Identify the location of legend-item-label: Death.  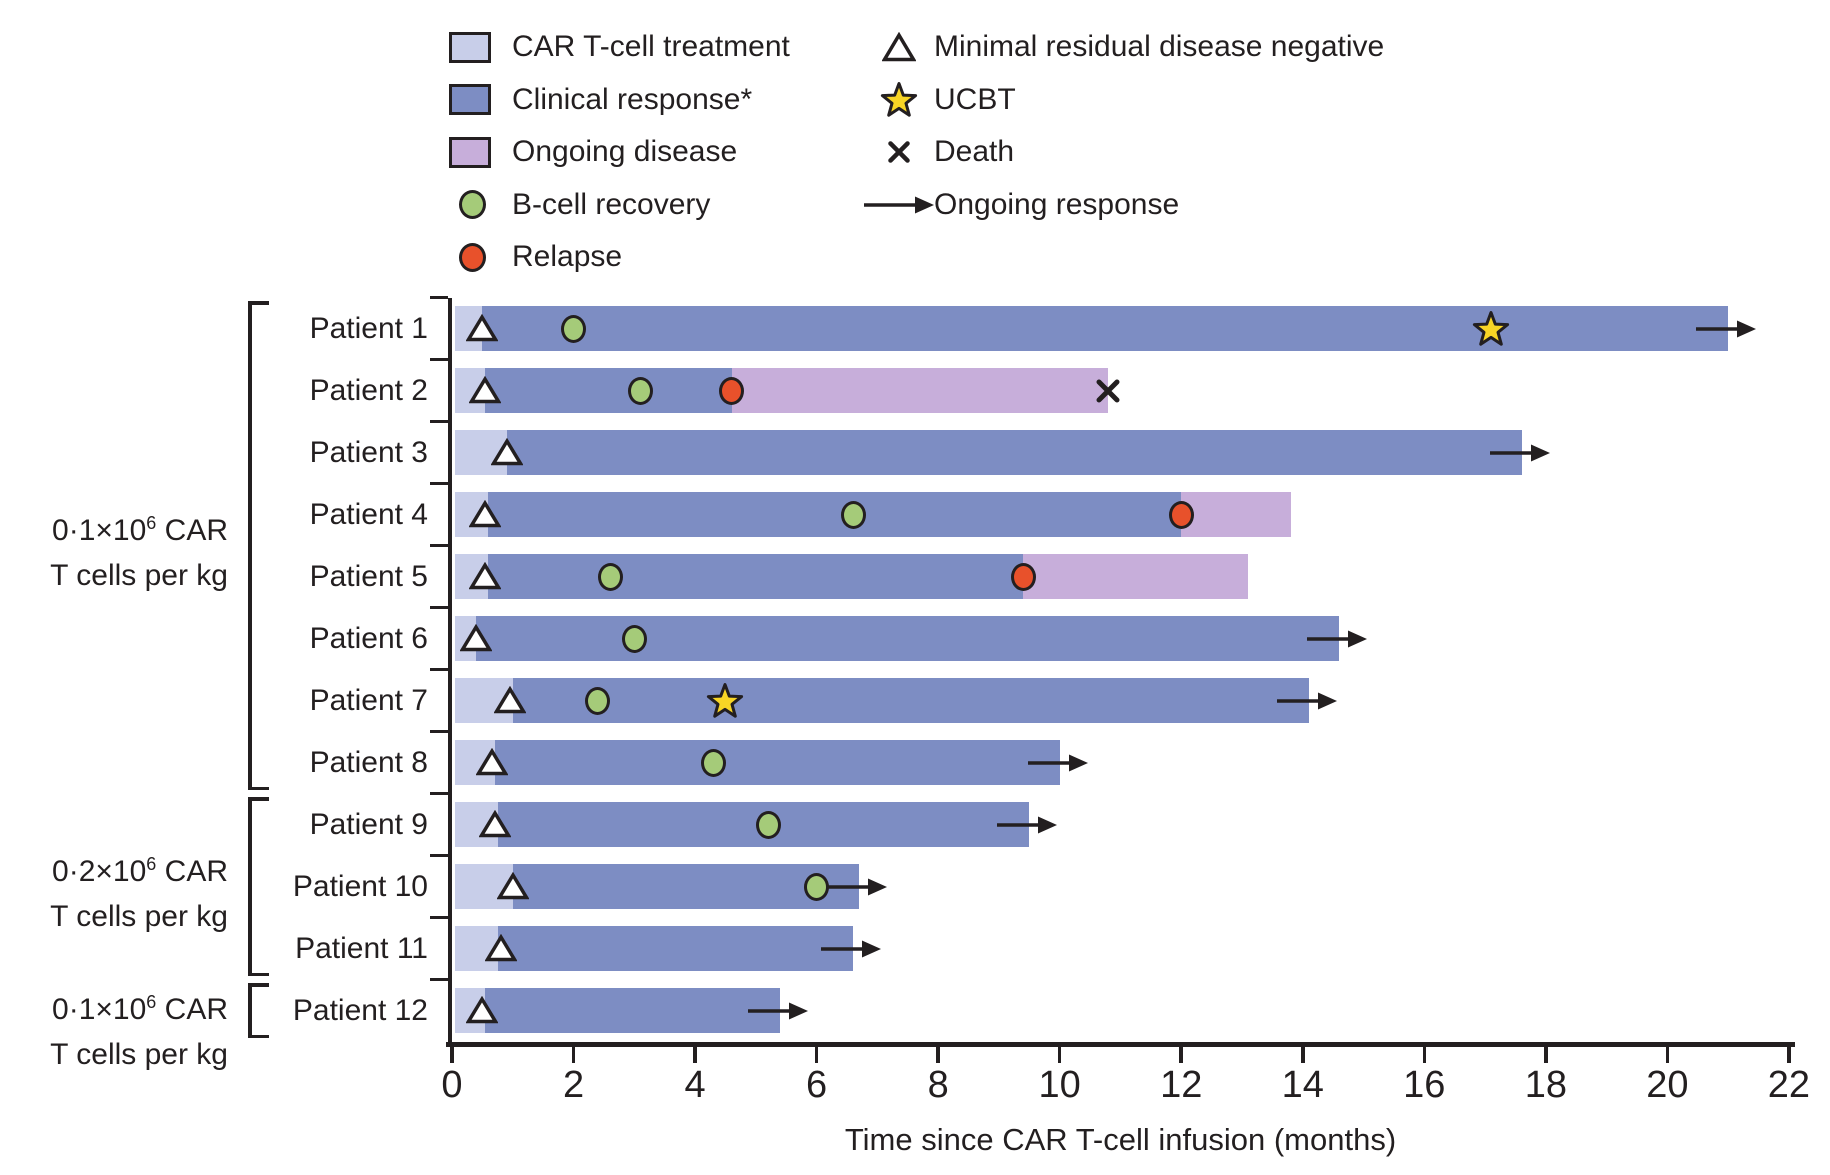
(974, 151).